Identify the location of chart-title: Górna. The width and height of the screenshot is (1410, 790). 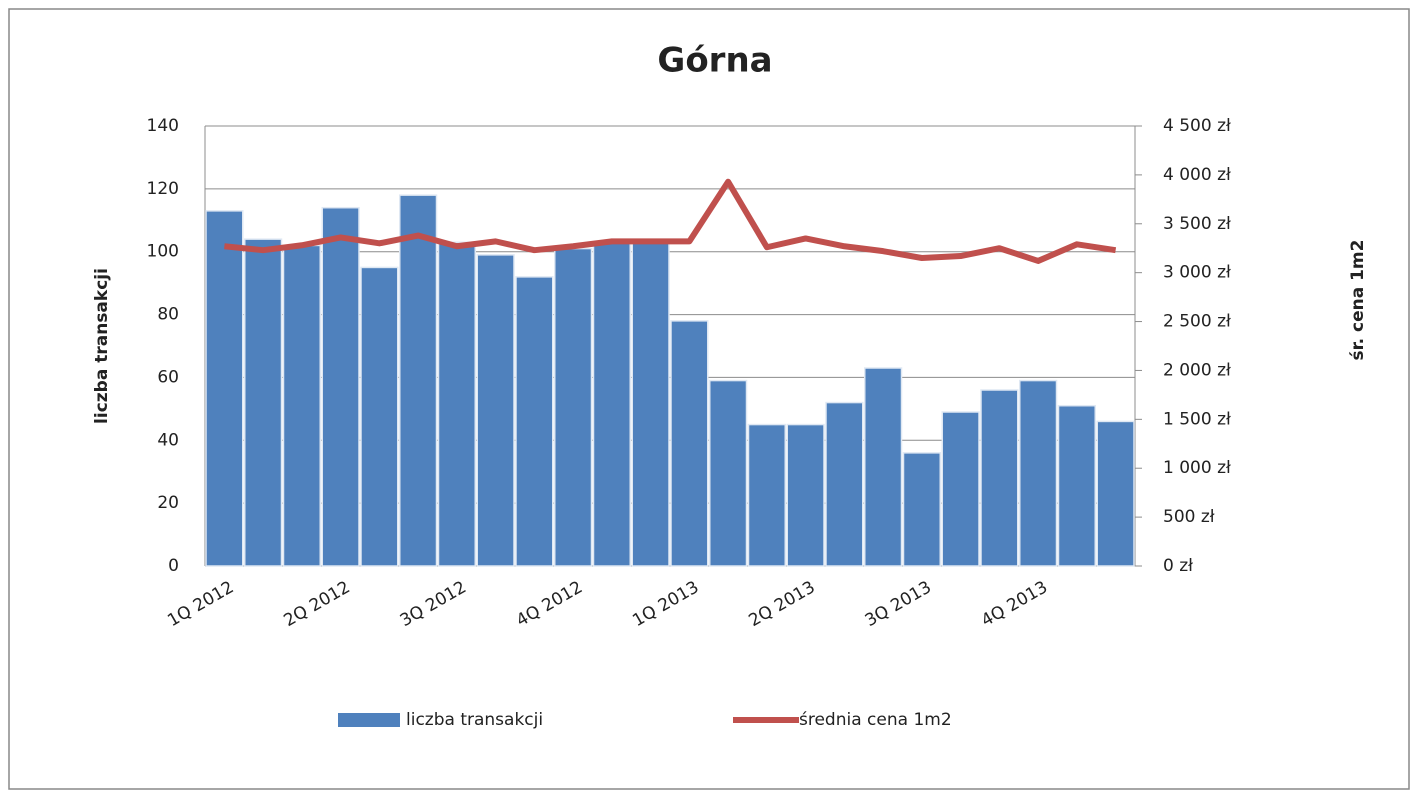
(714, 61).